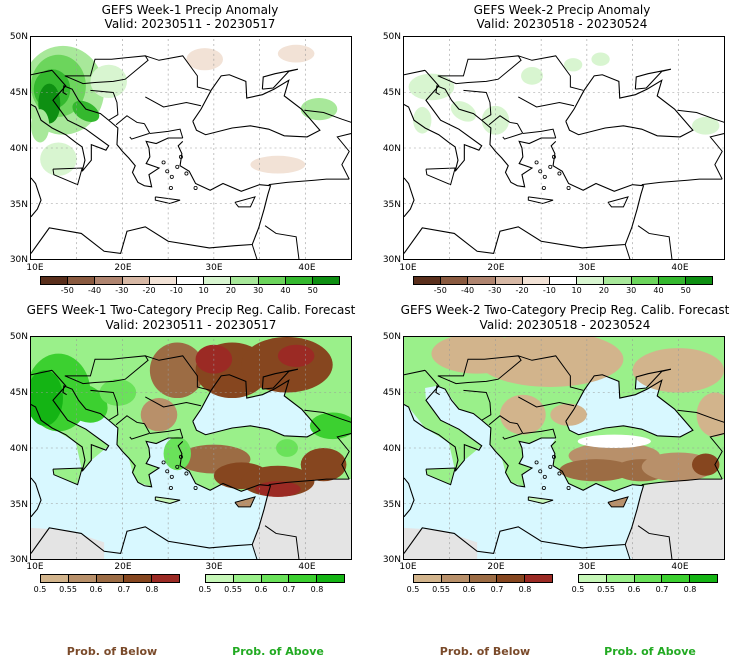 The height and width of the screenshot is (662, 752). I want to click on colorbar-label: 20, so click(603, 290).